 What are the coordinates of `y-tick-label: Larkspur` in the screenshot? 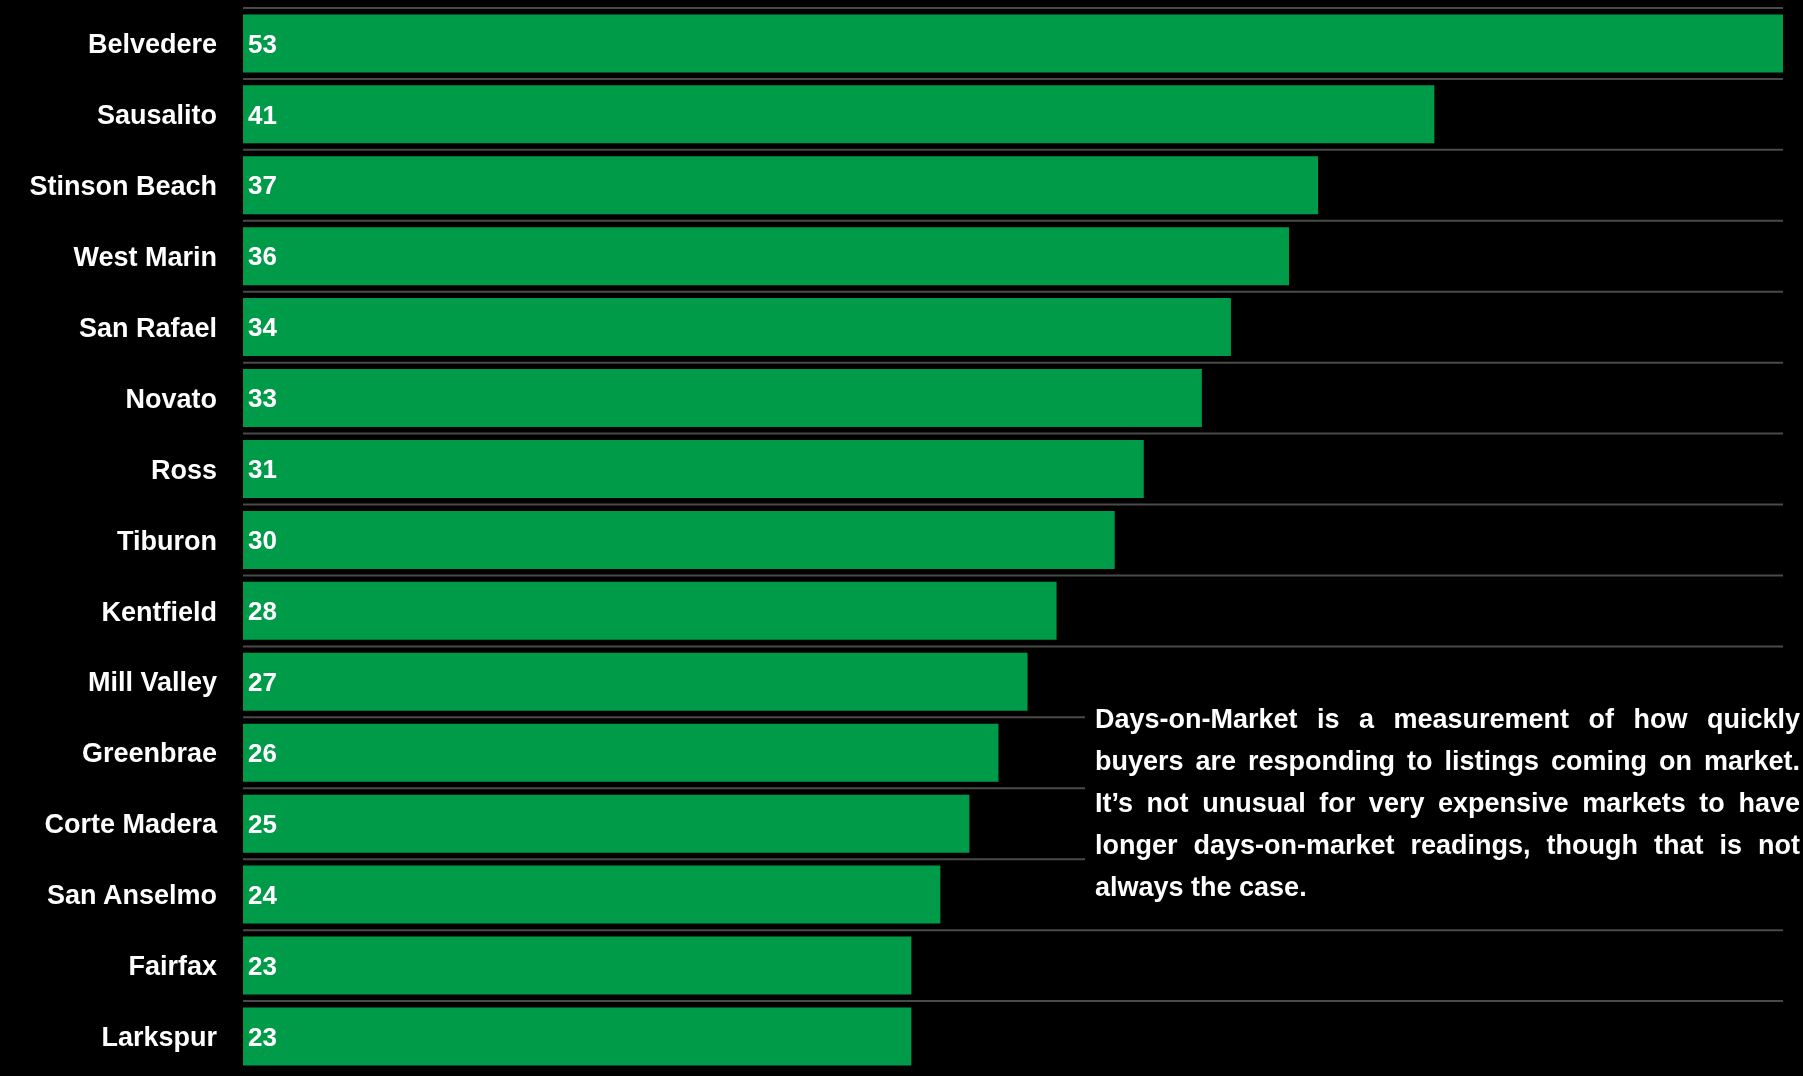 It's located at (159, 1037).